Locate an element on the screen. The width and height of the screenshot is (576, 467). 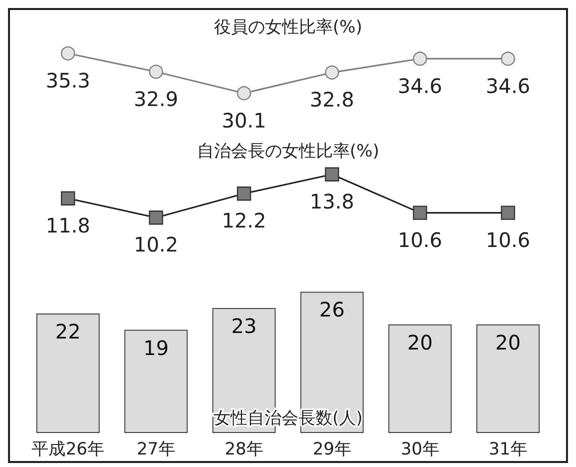
data-label: 10.2 is located at coordinates (156, 244).